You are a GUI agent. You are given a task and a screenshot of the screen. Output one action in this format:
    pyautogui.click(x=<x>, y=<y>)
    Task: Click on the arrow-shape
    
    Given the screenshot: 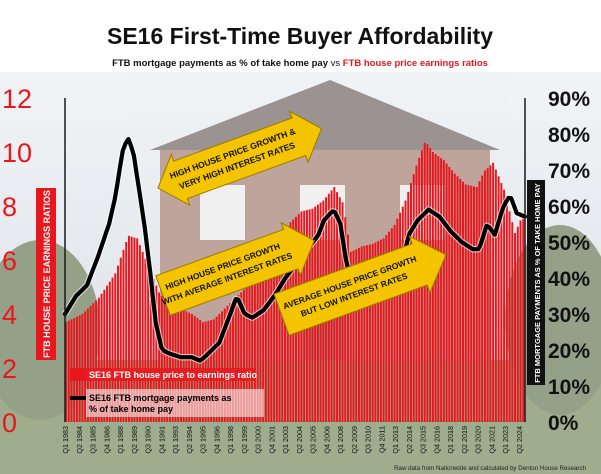 What is the action you would take?
    pyautogui.click(x=235, y=268)
    